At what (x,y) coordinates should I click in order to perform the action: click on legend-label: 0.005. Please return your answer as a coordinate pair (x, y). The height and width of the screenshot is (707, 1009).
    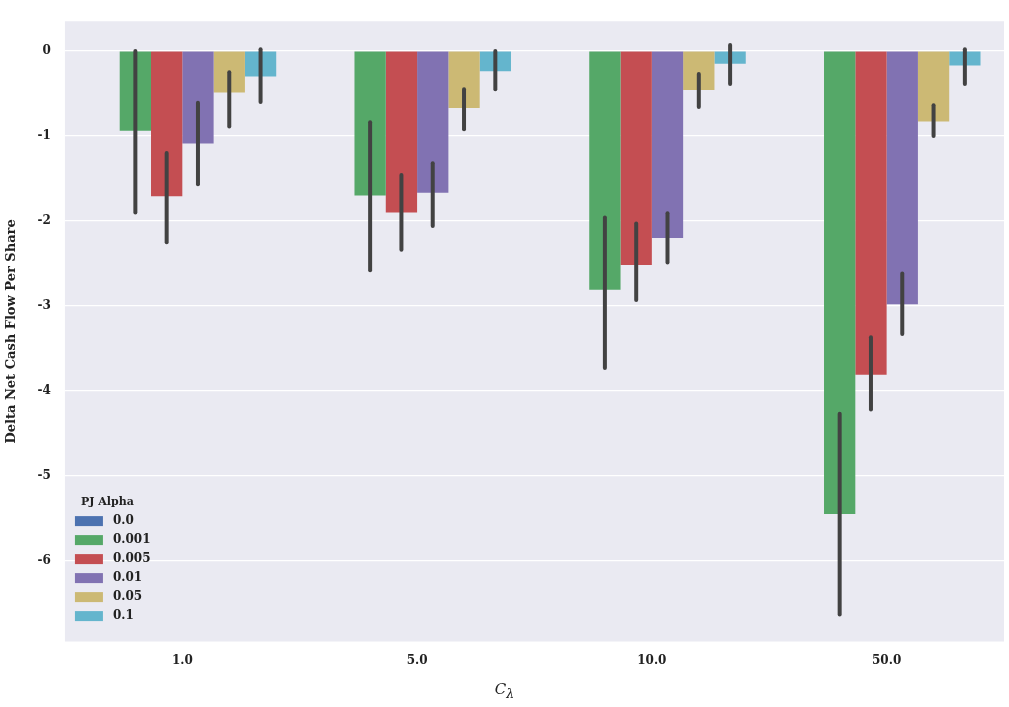
    Looking at the image, I should click on (131, 558).